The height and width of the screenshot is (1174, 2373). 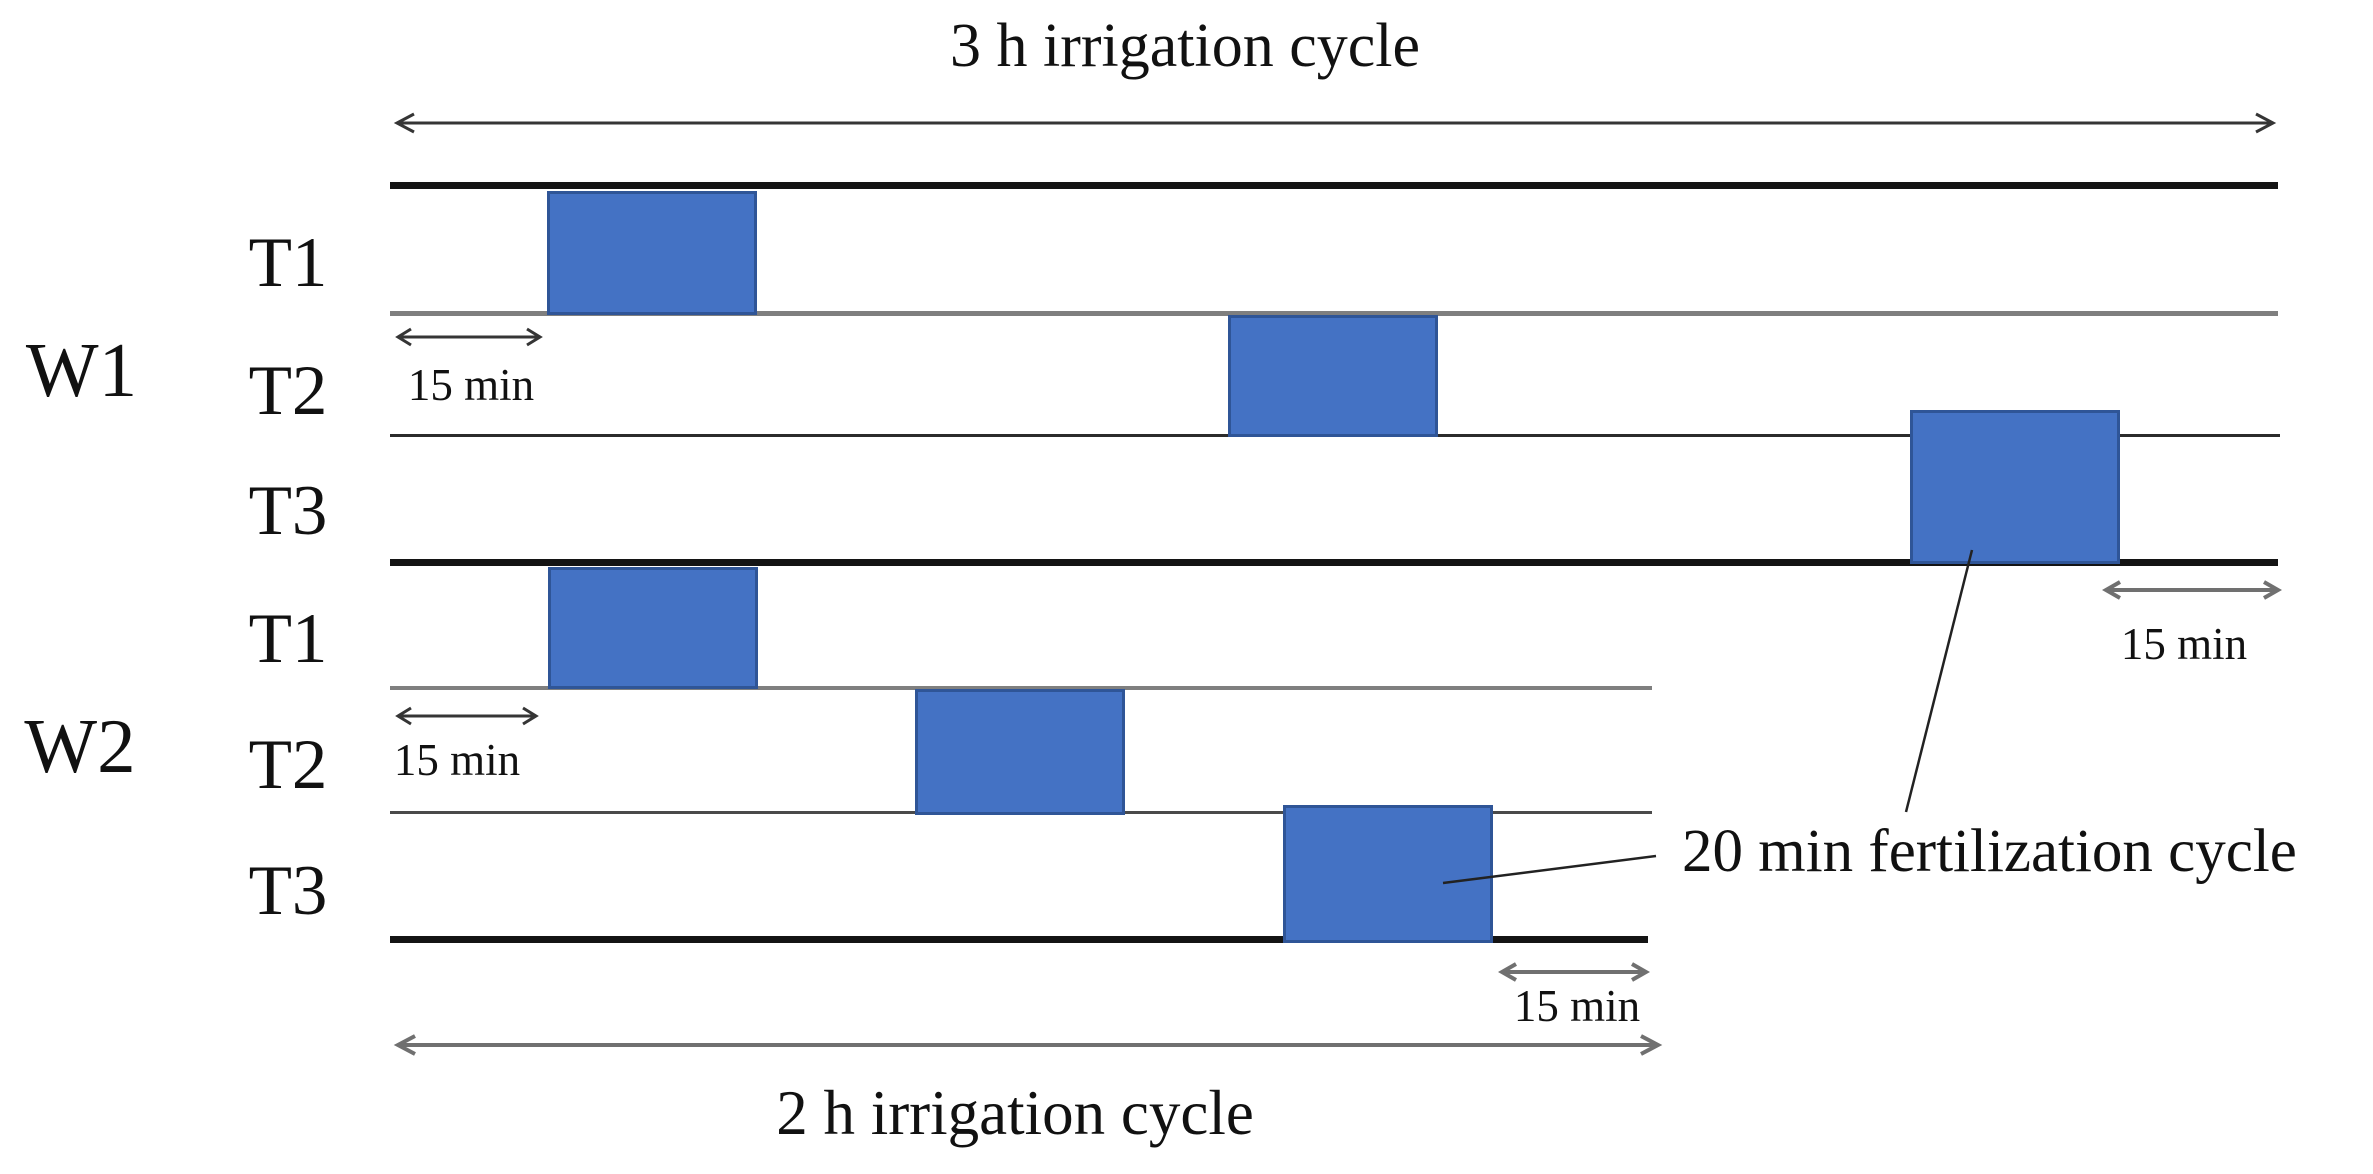 What do you see at coordinates (1015, 1113) in the screenshot?
I see `cycle-2h-title: 2 h irrigation cycle` at bounding box center [1015, 1113].